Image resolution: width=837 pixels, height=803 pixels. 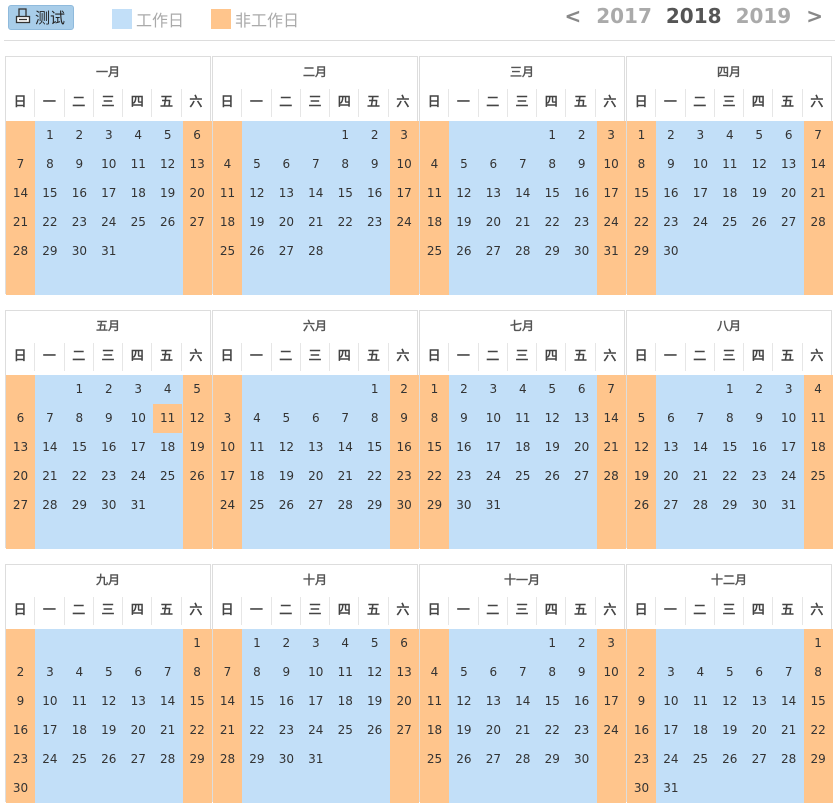 What do you see at coordinates (641, 164) in the screenshot?
I see `day-cell: 8` at bounding box center [641, 164].